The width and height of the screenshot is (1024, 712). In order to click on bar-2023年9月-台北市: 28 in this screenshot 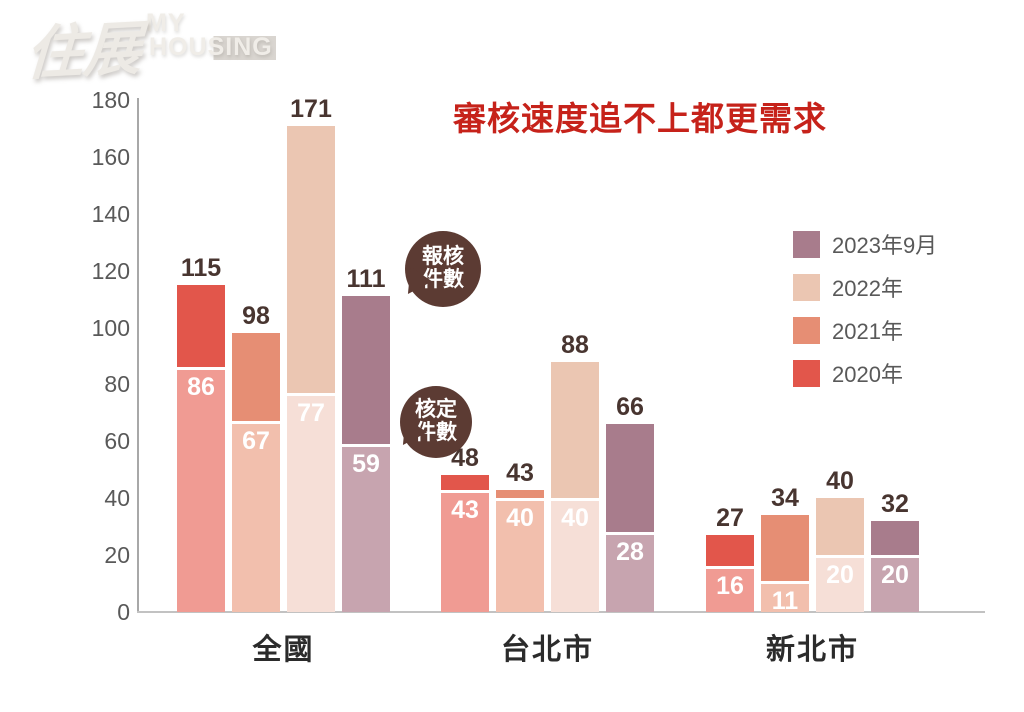, I will do `click(630, 518)`.